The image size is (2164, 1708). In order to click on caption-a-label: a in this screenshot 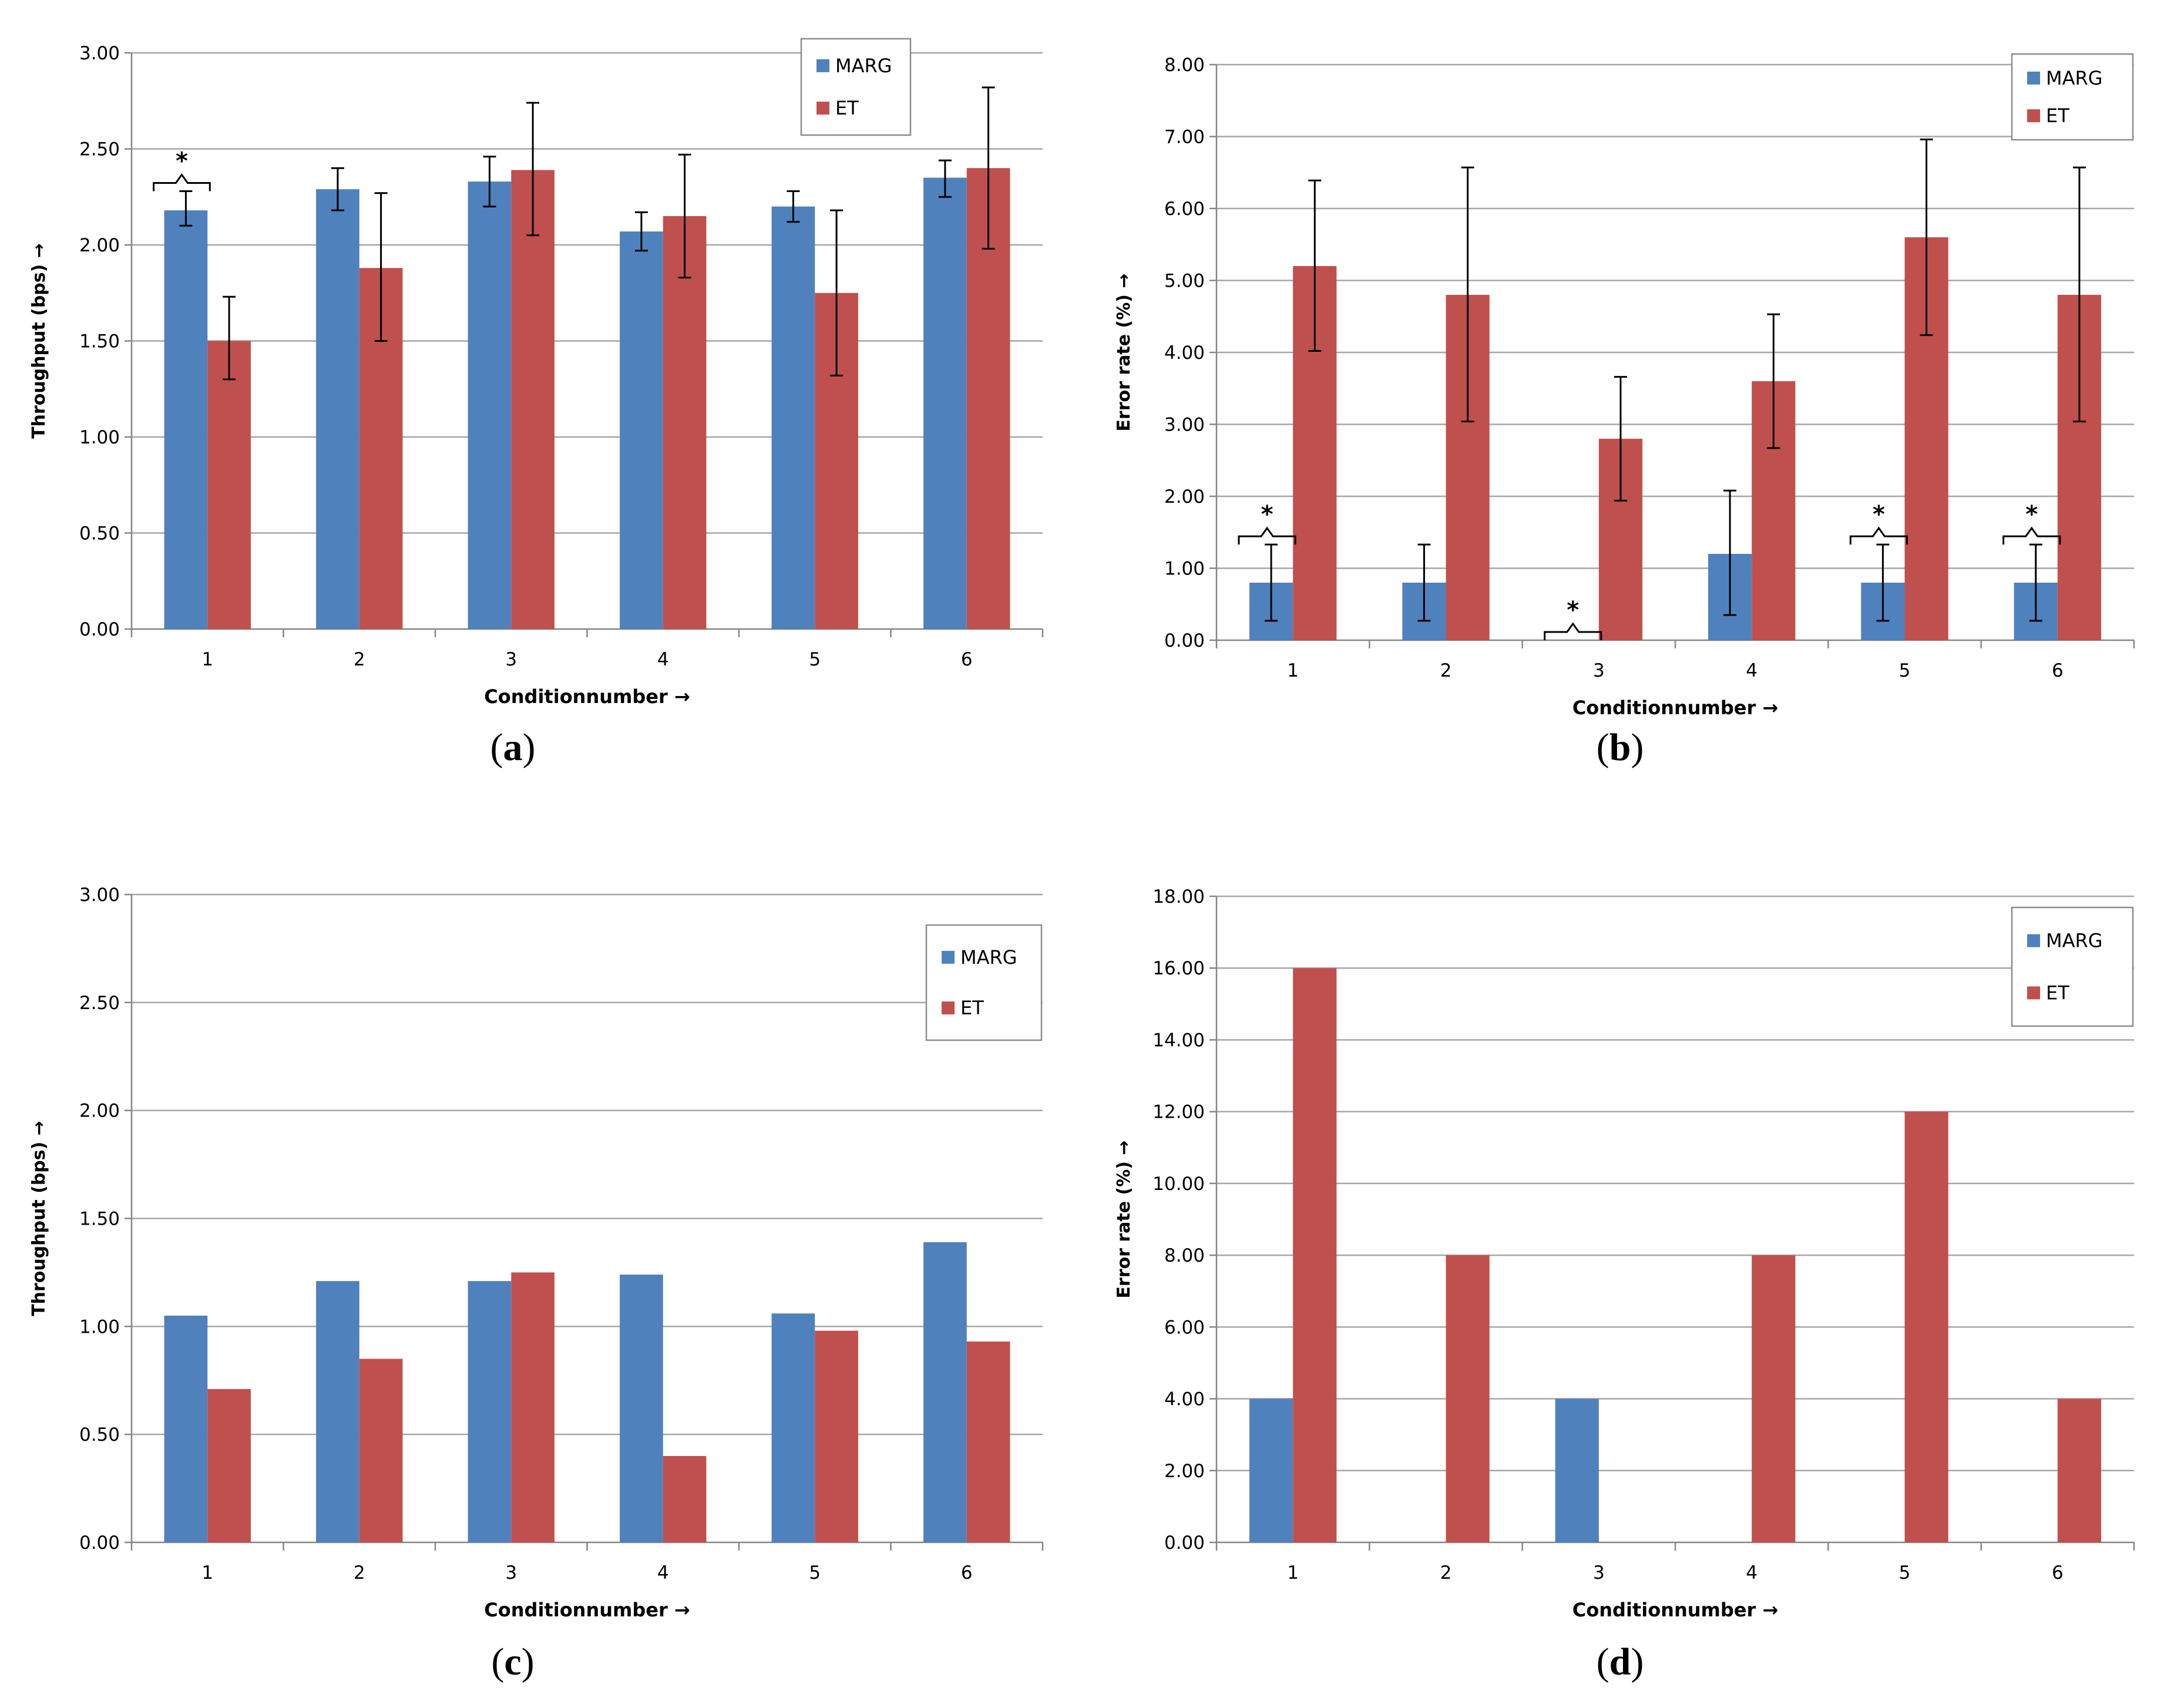, I will do `click(513, 747)`.